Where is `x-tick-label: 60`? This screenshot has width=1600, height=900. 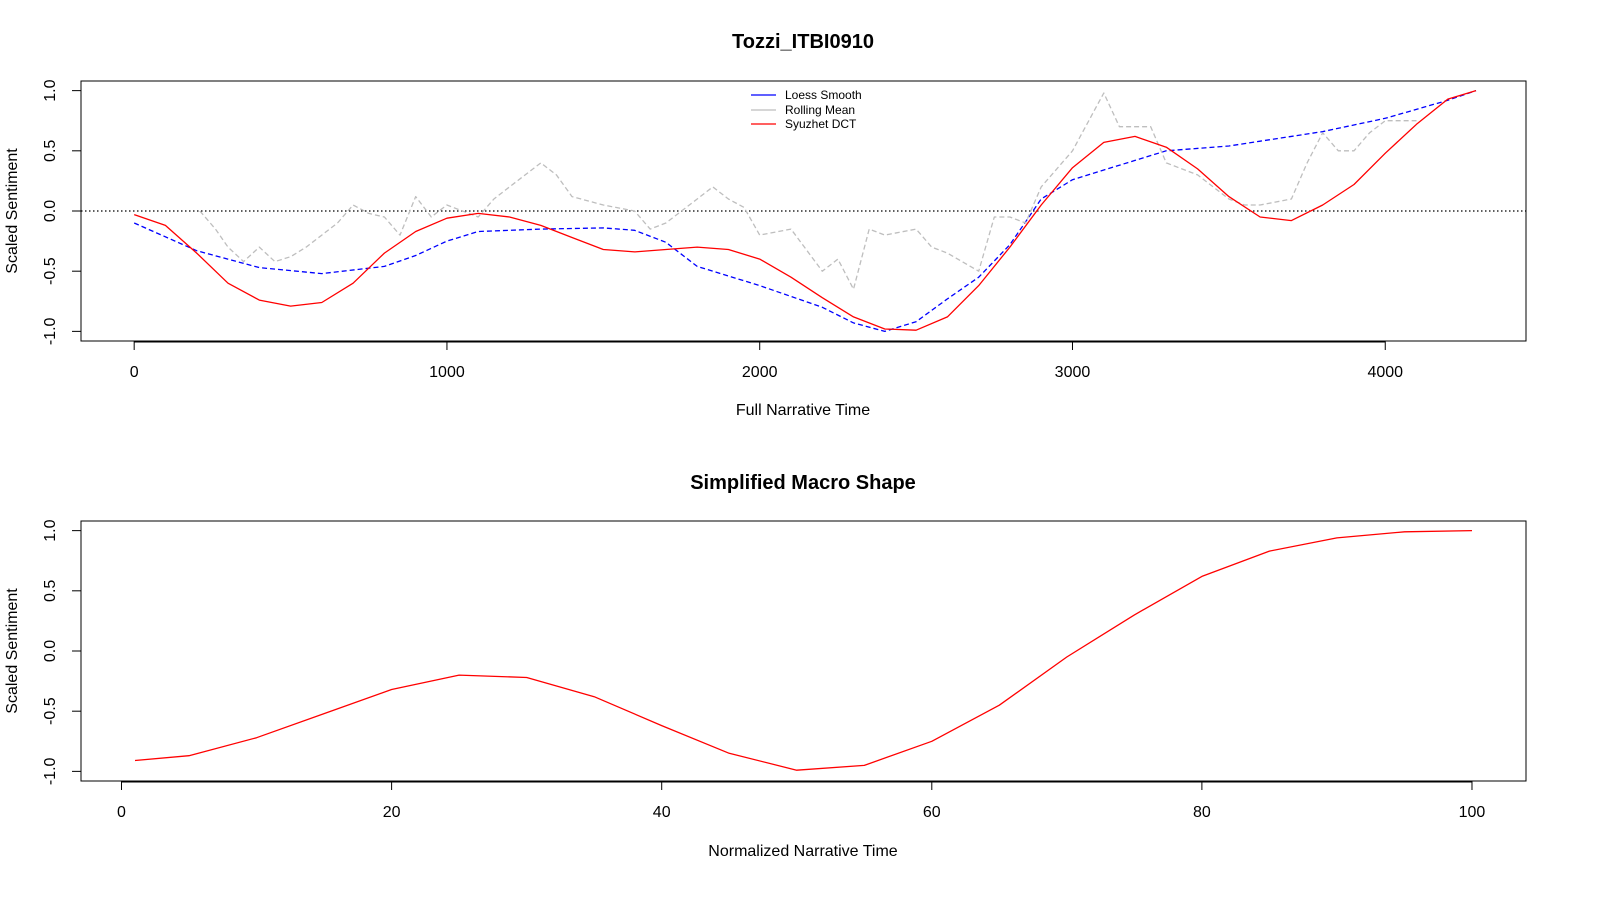 x-tick-label: 60 is located at coordinates (932, 812).